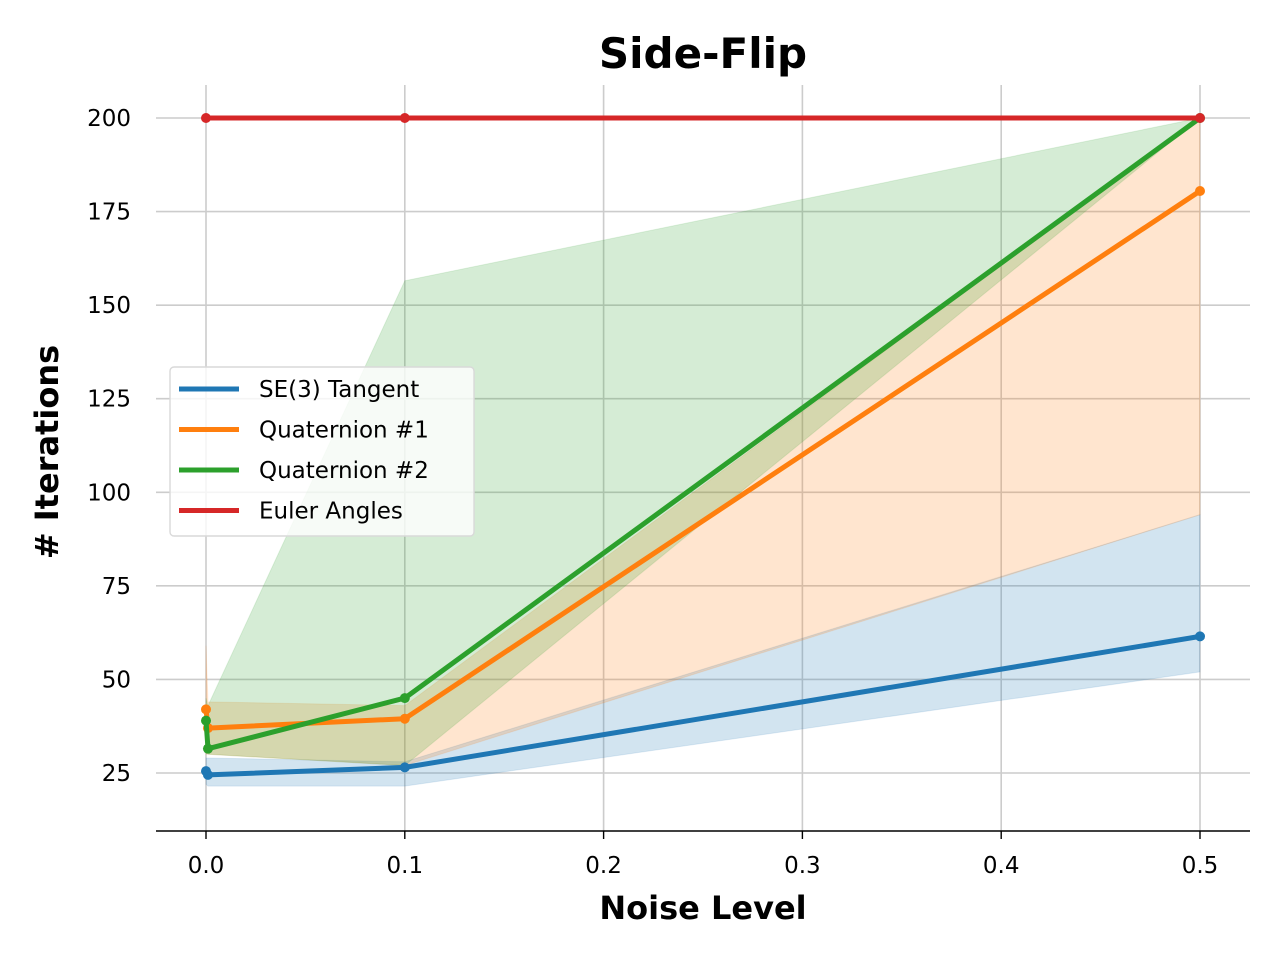 The image size is (1280, 960). Describe the element at coordinates (109, 493) in the screenshot. I see `y-tick-label: 100` at that location.